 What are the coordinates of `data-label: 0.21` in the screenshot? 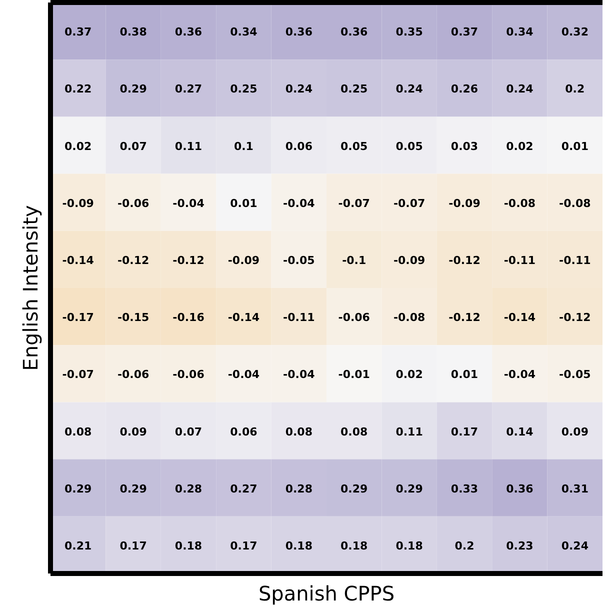 It's located at (78, 545).